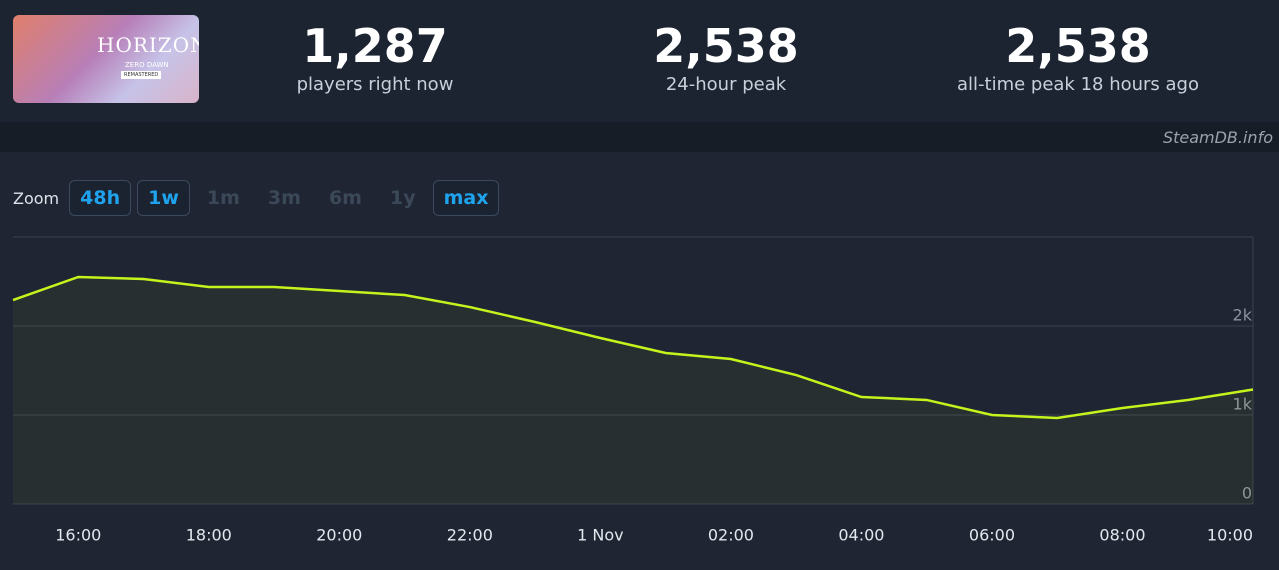 The height and width of the screenshot is (570, 1279). I want to click on y-tick-label: 2k, so click(1243, 315).